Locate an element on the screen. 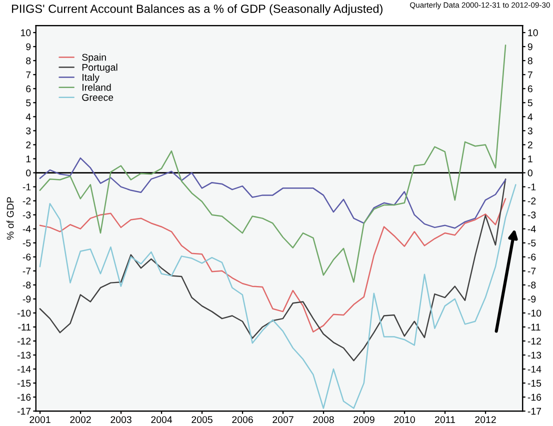 The image size is (553, 426). line-series is located at coordinates (272, 193).